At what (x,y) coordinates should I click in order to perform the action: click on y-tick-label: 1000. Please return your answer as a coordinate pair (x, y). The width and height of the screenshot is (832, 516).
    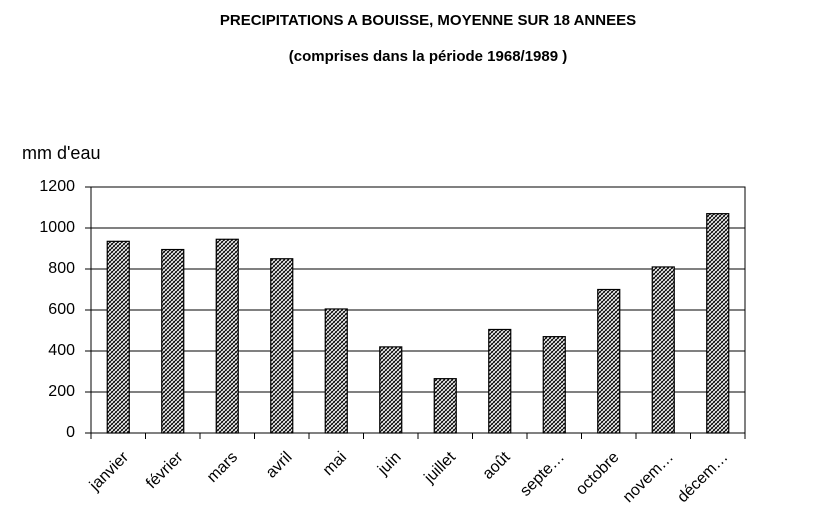
    Looking at the image, I should click on (57, 227).